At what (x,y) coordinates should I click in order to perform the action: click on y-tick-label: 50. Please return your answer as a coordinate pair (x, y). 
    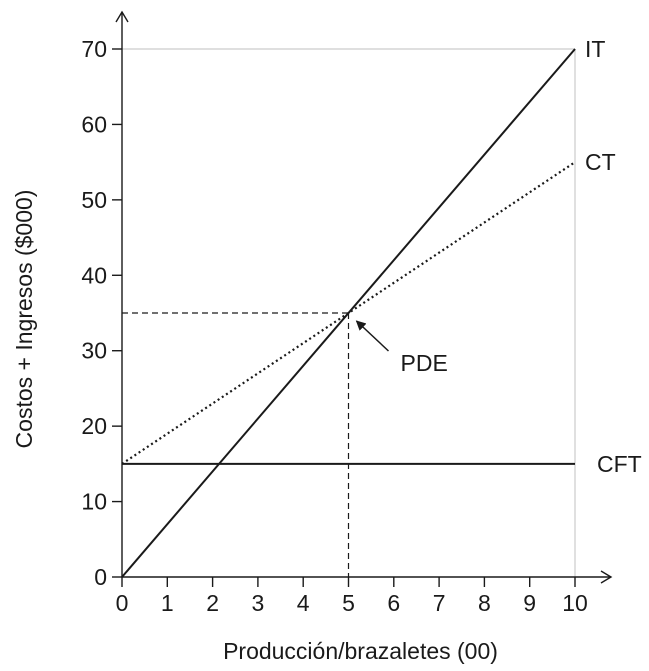
    Looking at the image, I should click on (94, 200).